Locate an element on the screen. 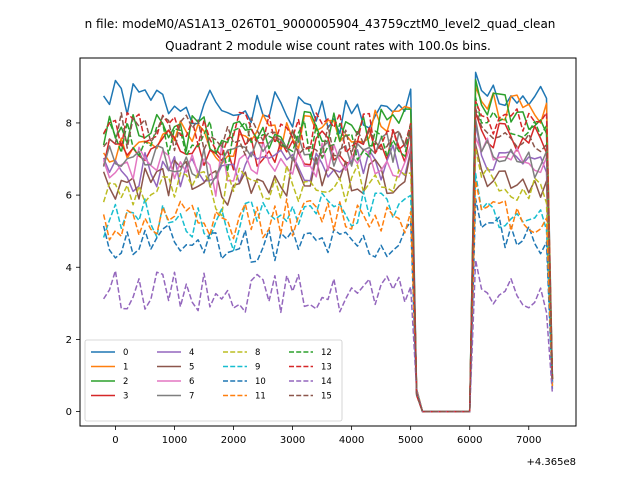  x-axis: 0 1000 2000 3000 4000 5000 6000 7000 is located at coordinates (326, 436).